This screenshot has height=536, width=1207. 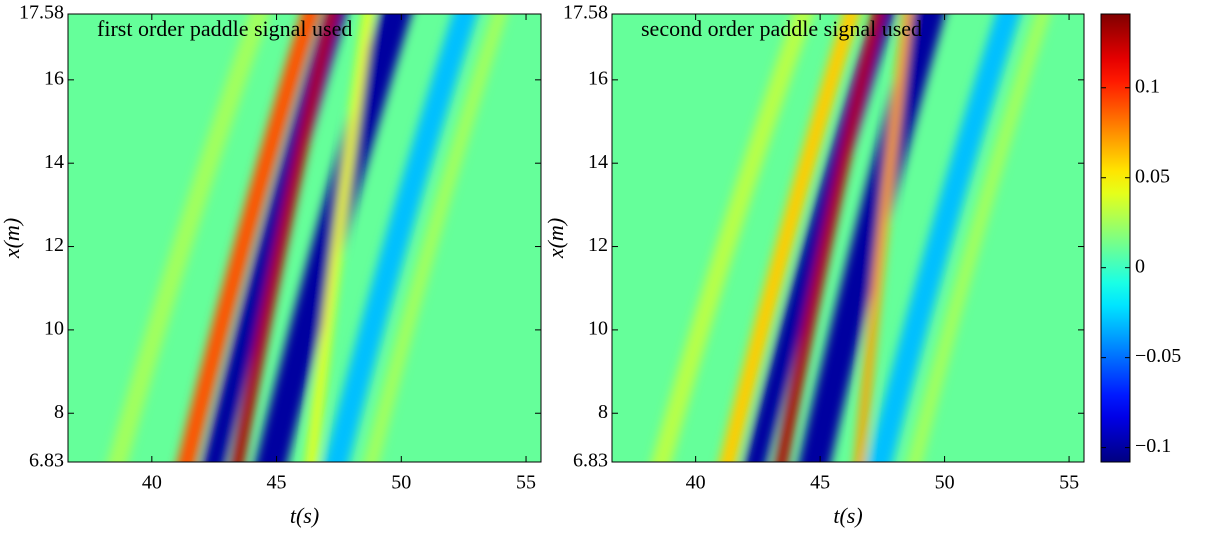 What do you see at coordinates (224, 28) in the screenshot?
I see `chart-title: first order paddle signal used` at bounding box center [224, 28].